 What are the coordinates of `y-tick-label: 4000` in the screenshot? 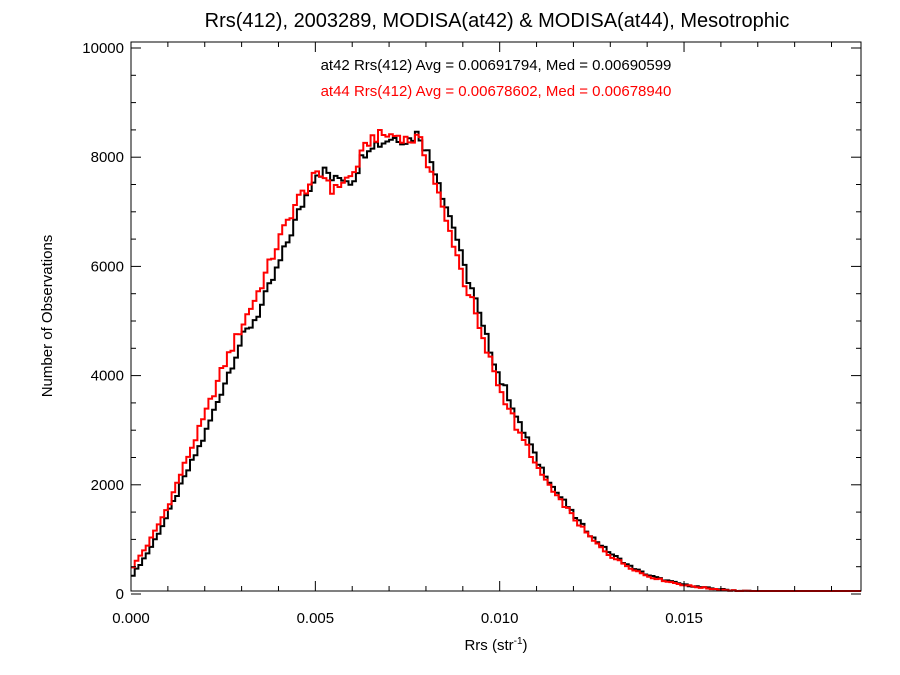 It's located at (107, 376).